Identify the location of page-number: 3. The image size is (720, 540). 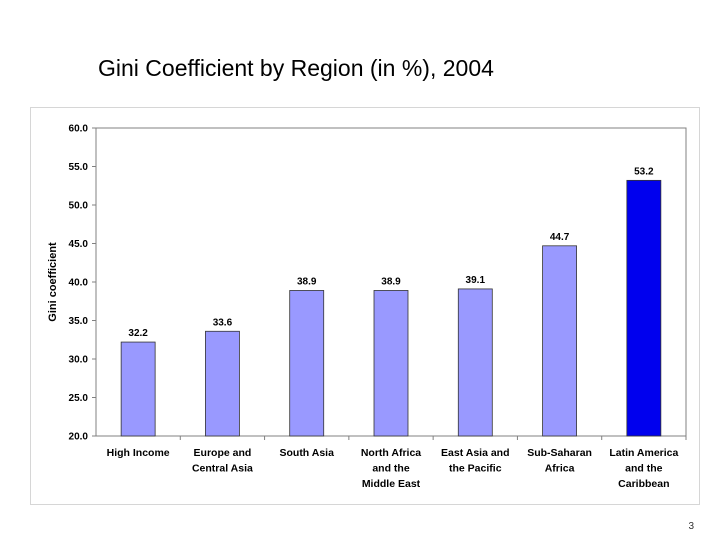
(691, 526).